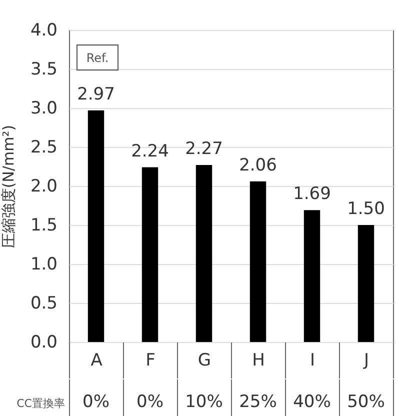 The width and height of the screenshot is (420, 416). Describe the element at coordinates (205, 360) in the screenshot. I see `x-tick-label: G` at that location.